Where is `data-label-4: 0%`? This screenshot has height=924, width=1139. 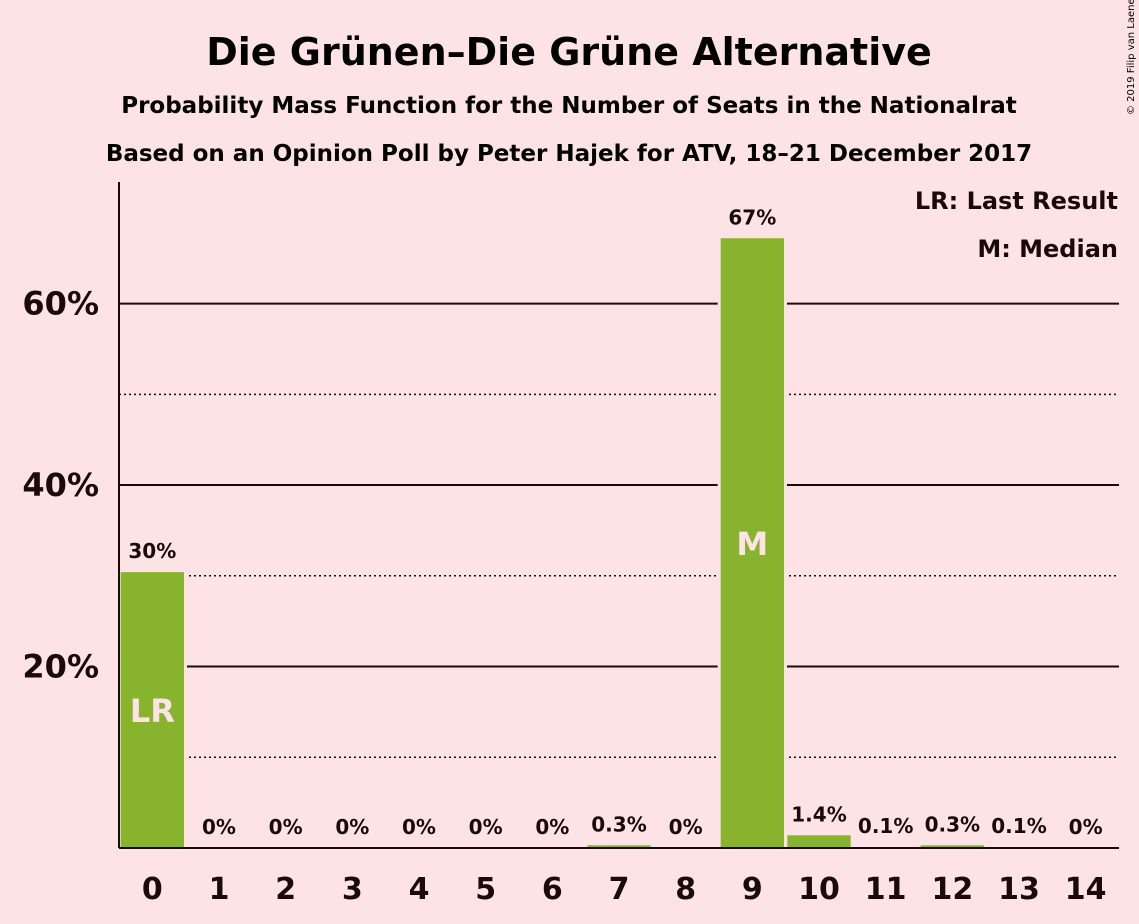 data-label-4: 0% is located at coordinates (419, 827).